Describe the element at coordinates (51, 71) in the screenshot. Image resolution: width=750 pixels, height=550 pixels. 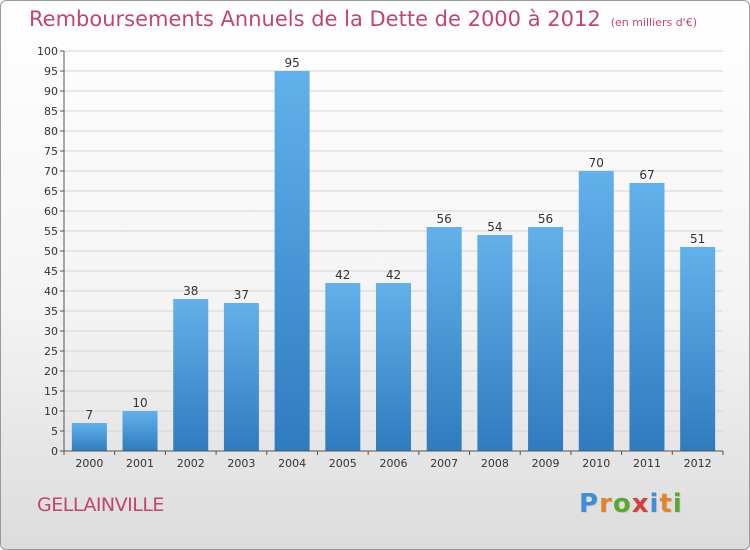
I see `y-tick-label: 95` at that location.